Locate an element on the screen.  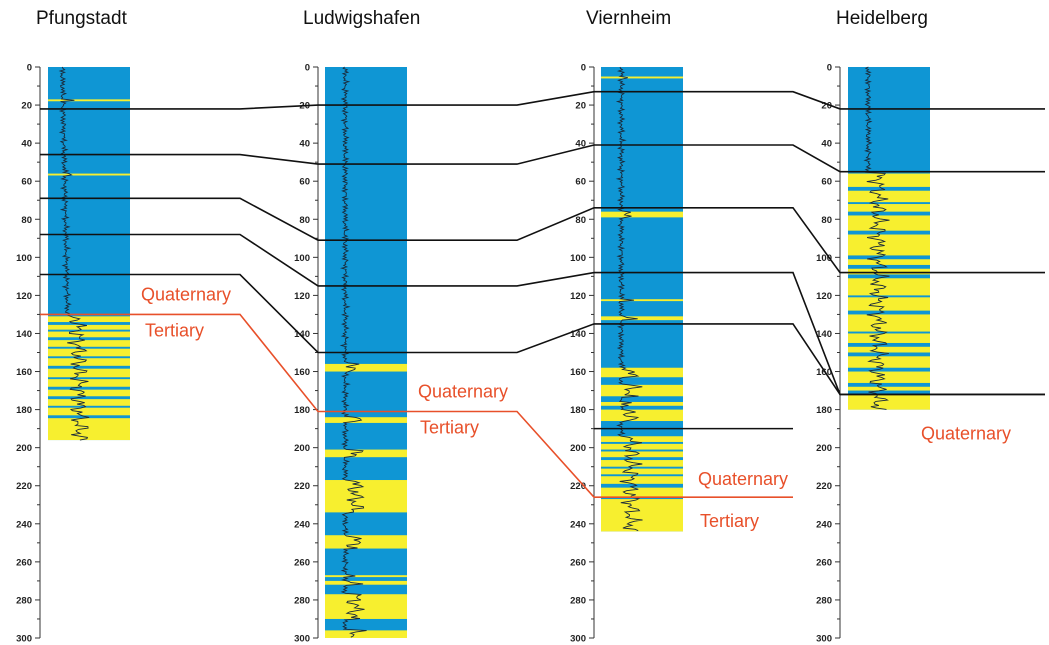
well-name-viernheim: Viernheim is located at coordinates (628, 18).